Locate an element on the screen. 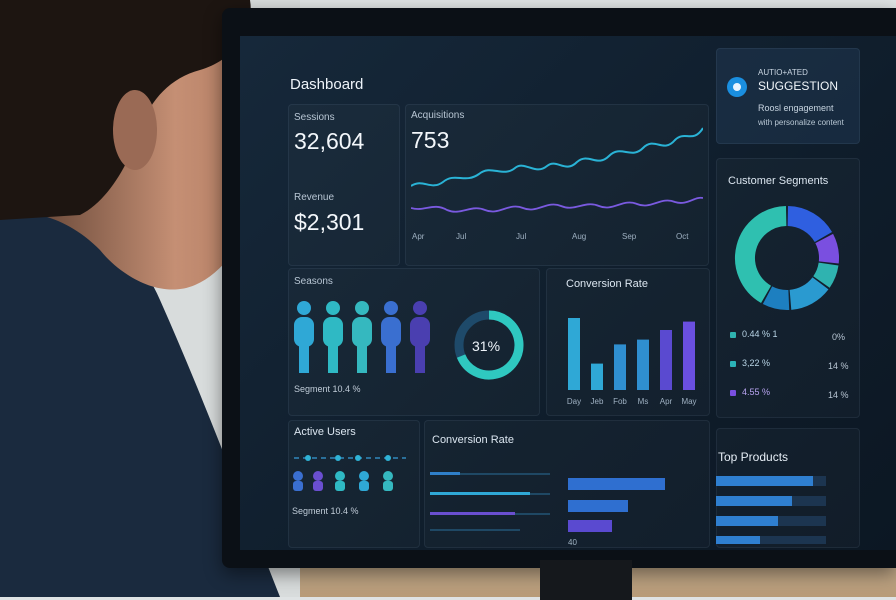  bar-label: Apr is located at coordinates (666, 401).